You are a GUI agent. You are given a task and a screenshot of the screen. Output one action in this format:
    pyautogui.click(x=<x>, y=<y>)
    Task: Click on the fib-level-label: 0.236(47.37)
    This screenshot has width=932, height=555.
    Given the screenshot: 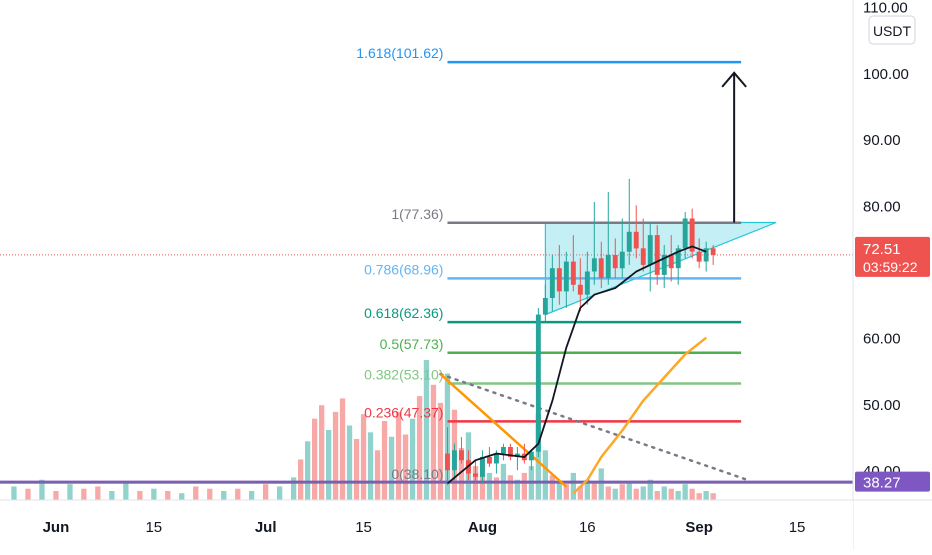 What is the action you would take?
    pyautogui.click(x=403, y=412)
    